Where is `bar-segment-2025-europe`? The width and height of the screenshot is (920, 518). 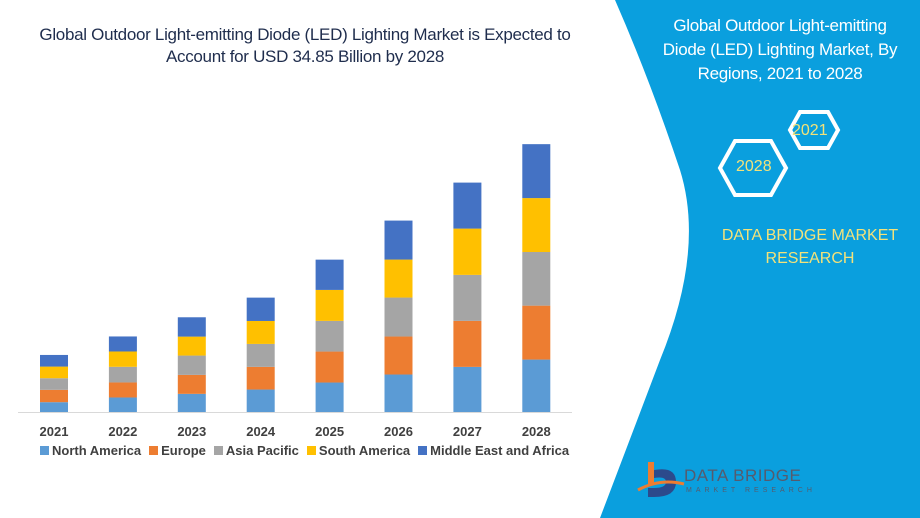 bar-segment-2025-europe is located at coordinates (329, 367).